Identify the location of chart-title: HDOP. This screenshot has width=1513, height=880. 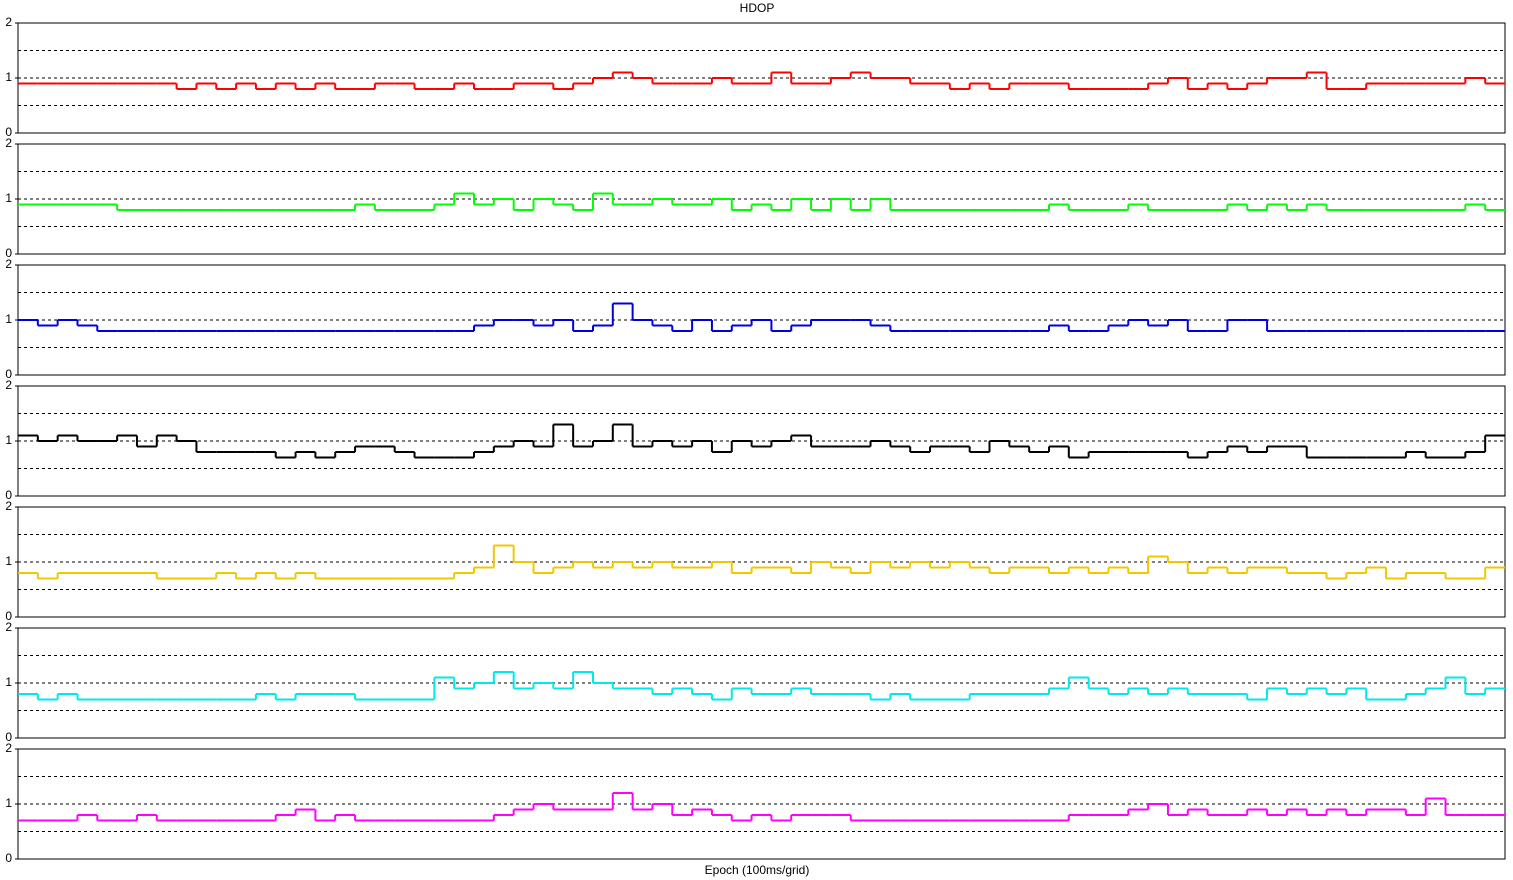
(757, 8).